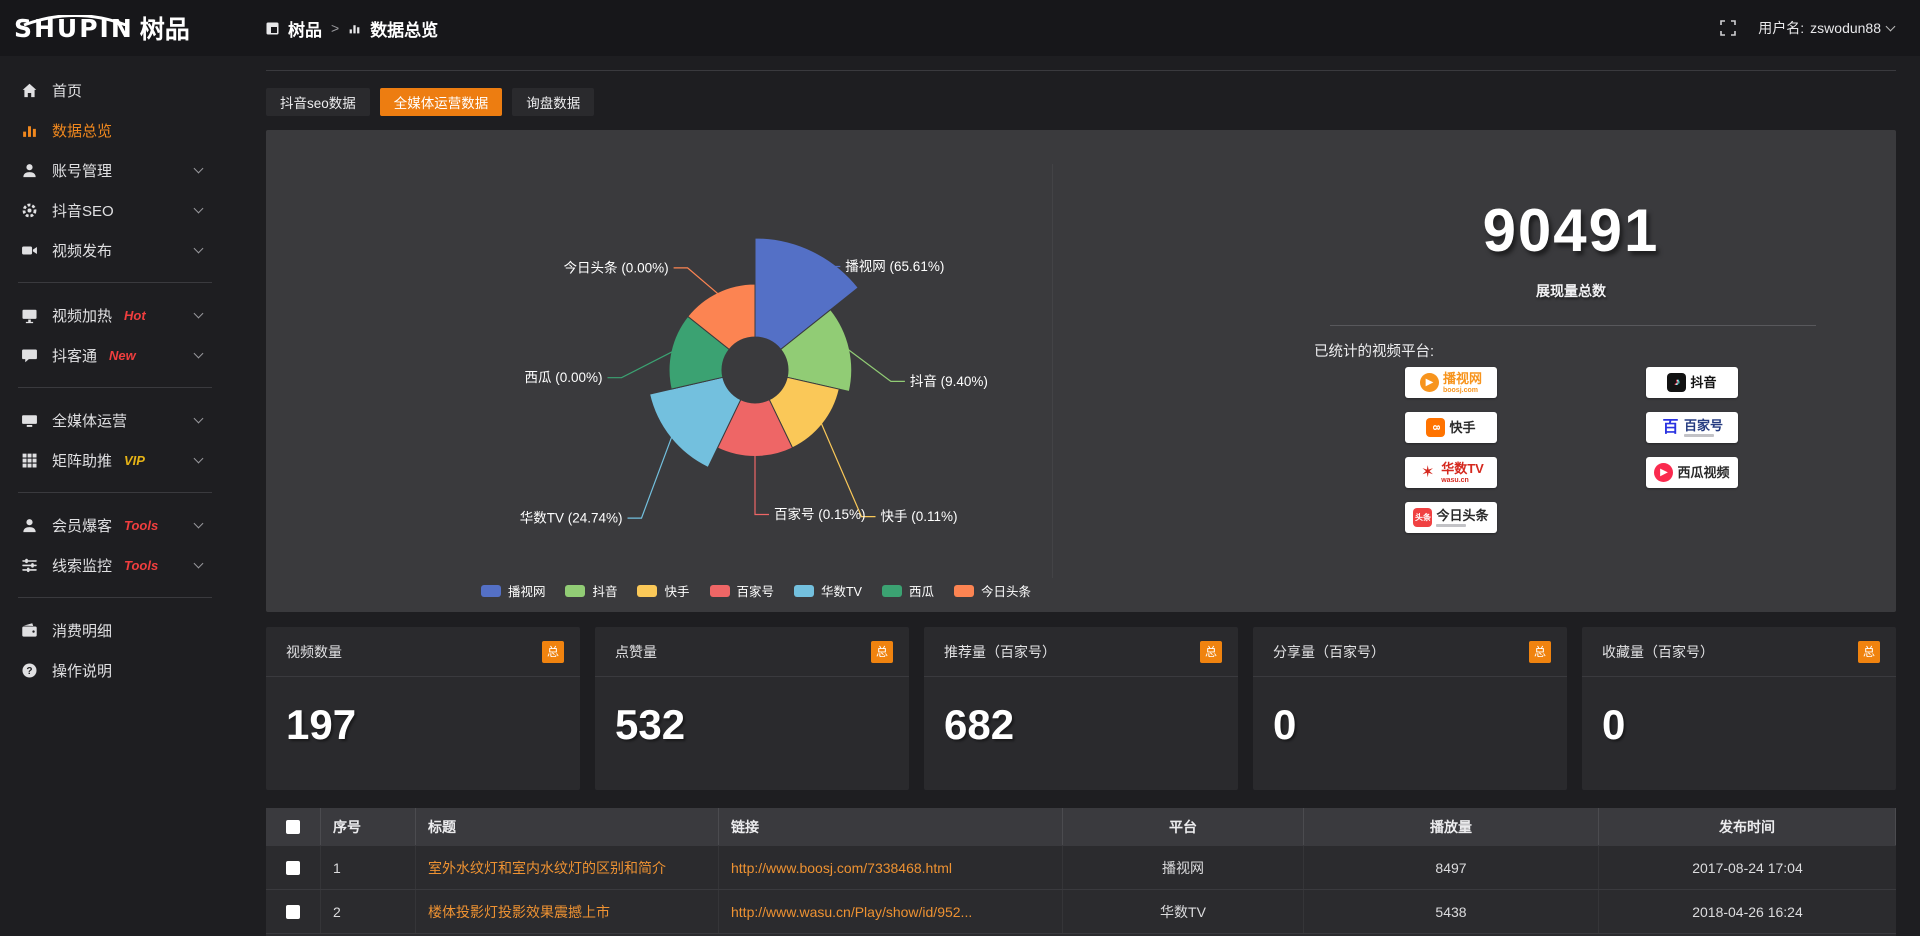 The image size is (1920, 936). I want to click on sidebar-item-12: 消费明细, so click(109, 630).